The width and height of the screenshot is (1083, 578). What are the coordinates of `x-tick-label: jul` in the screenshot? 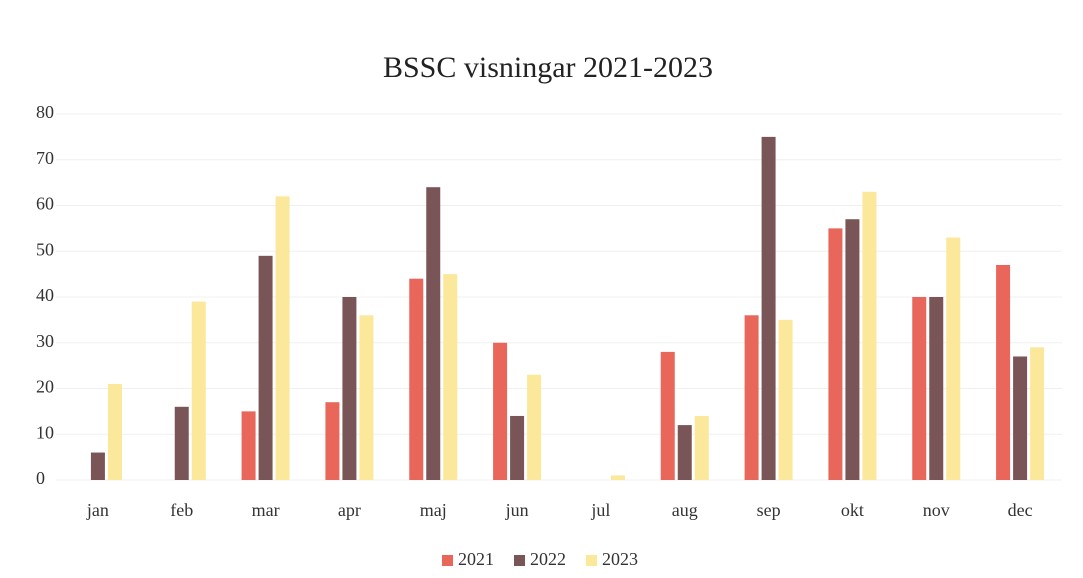 It's located at (600, 510).